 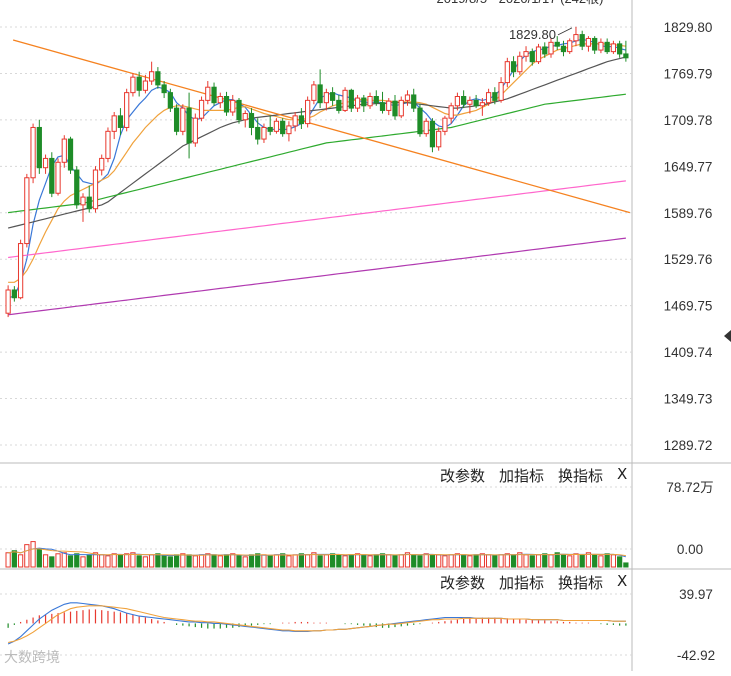 I want to click on watermark-logo: 大数跨境, so click(x=32, y=657).